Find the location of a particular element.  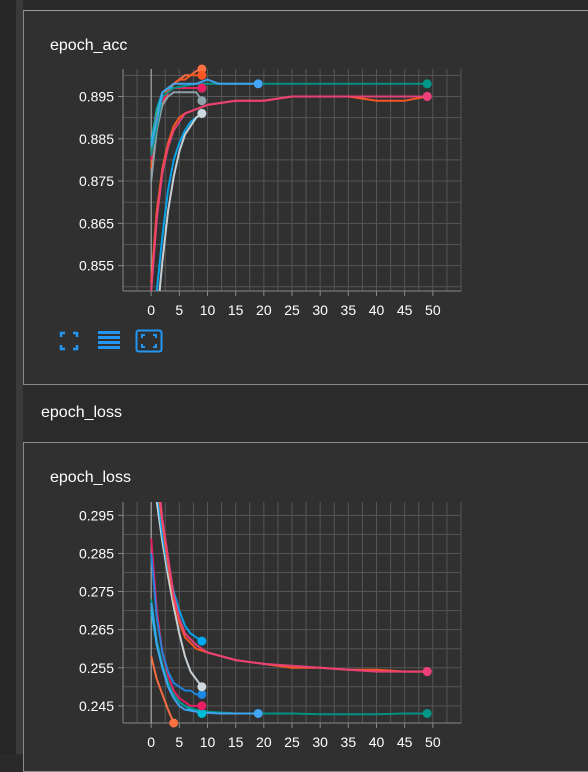

y-tick-label: 0.255 is located at coordinates (96, 668).